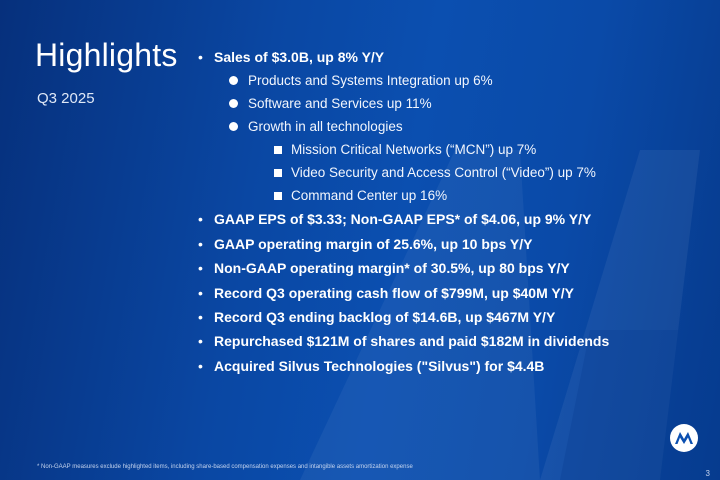 This screenshot has width=720, height=480. Describe the element at coordinates (453, 196) in the screenshot. I see `sub-sub-bullet-command-center: Command Center up 16%` at that location.